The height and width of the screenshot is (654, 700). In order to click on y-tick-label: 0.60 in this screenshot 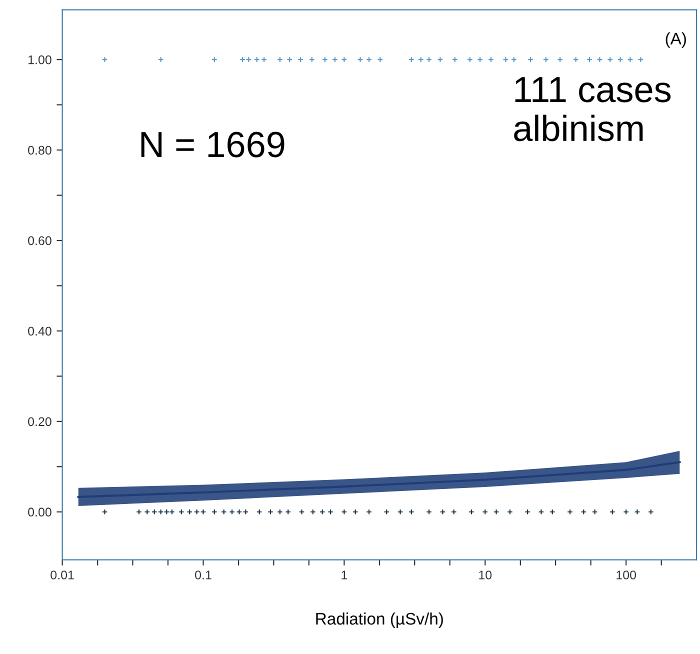, I will do `click(40, 241)`.